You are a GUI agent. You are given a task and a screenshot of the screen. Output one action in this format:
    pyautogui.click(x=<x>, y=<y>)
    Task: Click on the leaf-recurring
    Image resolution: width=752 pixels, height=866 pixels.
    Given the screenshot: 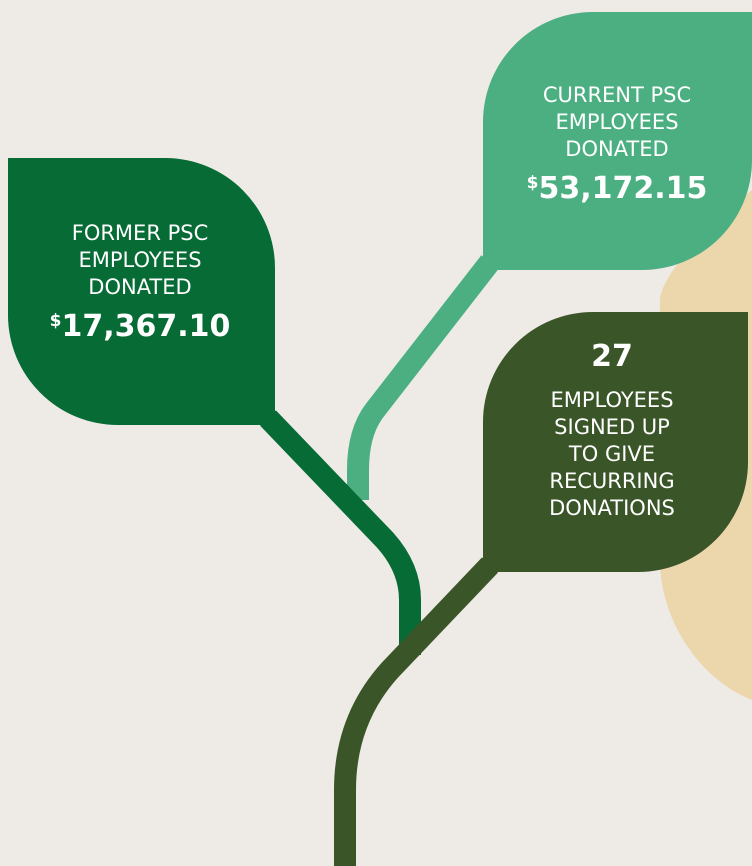 What is the action you would take?
    pyautogui.click(x=615, y=442)
    